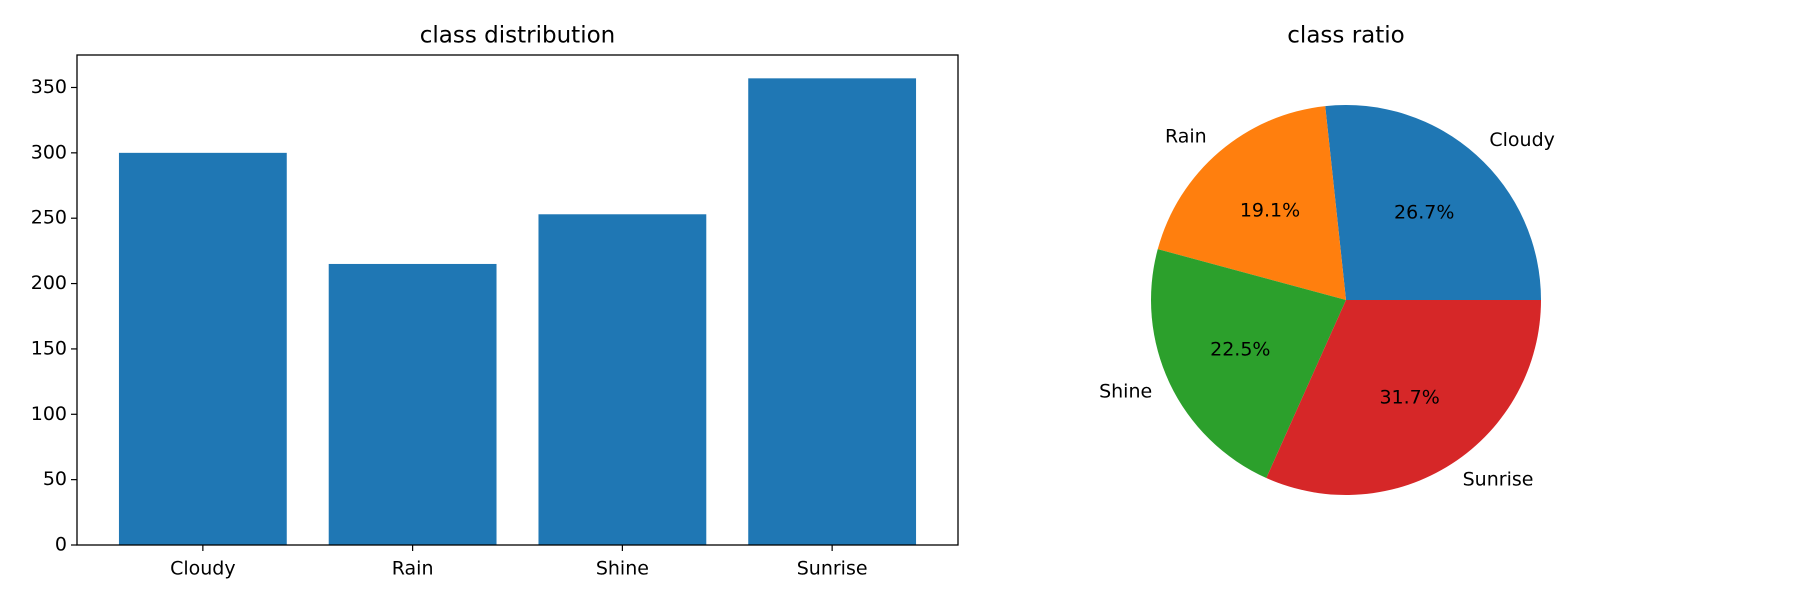 Image resolution: width=1800 pixels, height=600 pixels. I want to click on slice-label: Cloudy, so click(1522, 140).